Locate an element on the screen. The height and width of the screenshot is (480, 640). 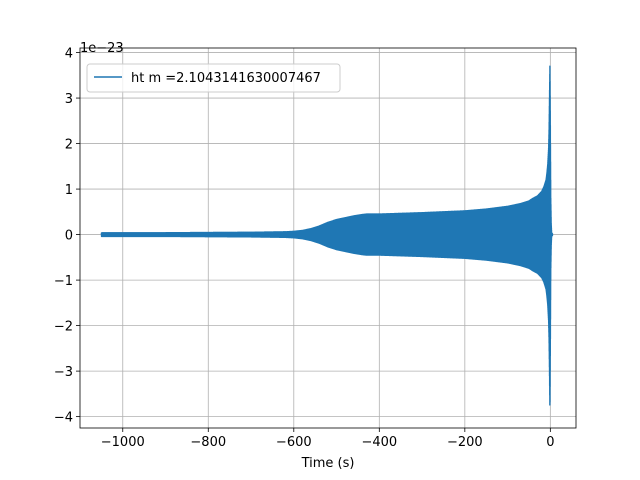
legend: ht m =2.1043141630007467 is located at coordinates (213, 78).